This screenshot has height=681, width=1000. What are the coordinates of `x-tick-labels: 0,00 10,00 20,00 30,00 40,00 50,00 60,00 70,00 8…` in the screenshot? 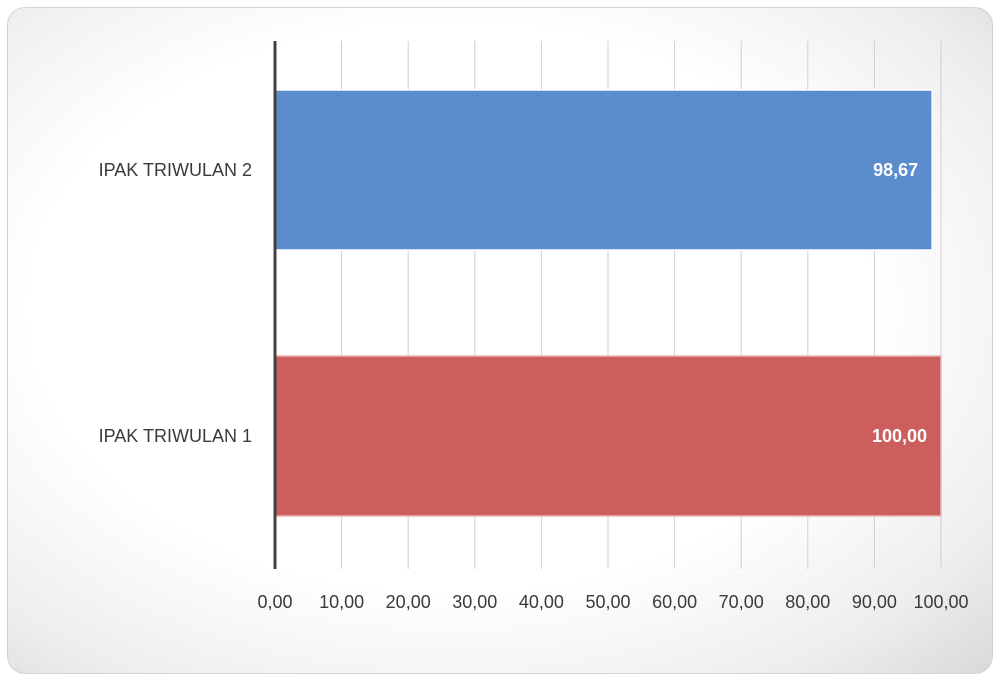 It's located at (612, 602).